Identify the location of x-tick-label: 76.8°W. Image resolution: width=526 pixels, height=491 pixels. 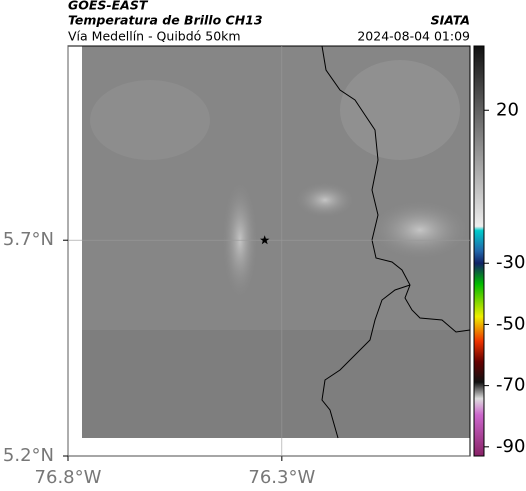
(68, 477).